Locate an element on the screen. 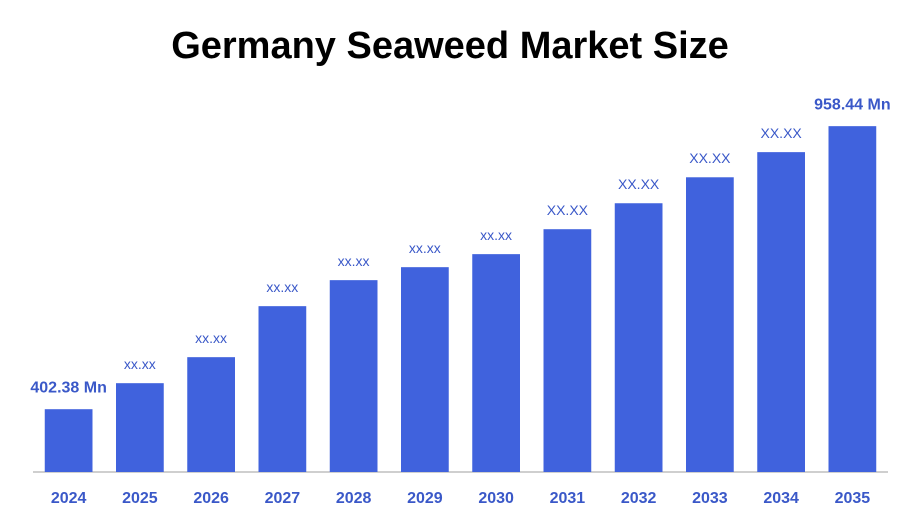 The height and width of the screenshot is (525, 900). data-label: 958.44 Mn is located at coordinates (852, 104).